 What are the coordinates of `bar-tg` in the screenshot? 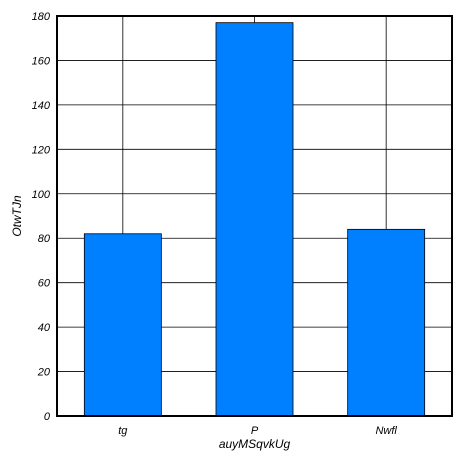 It's located at (122, 325).